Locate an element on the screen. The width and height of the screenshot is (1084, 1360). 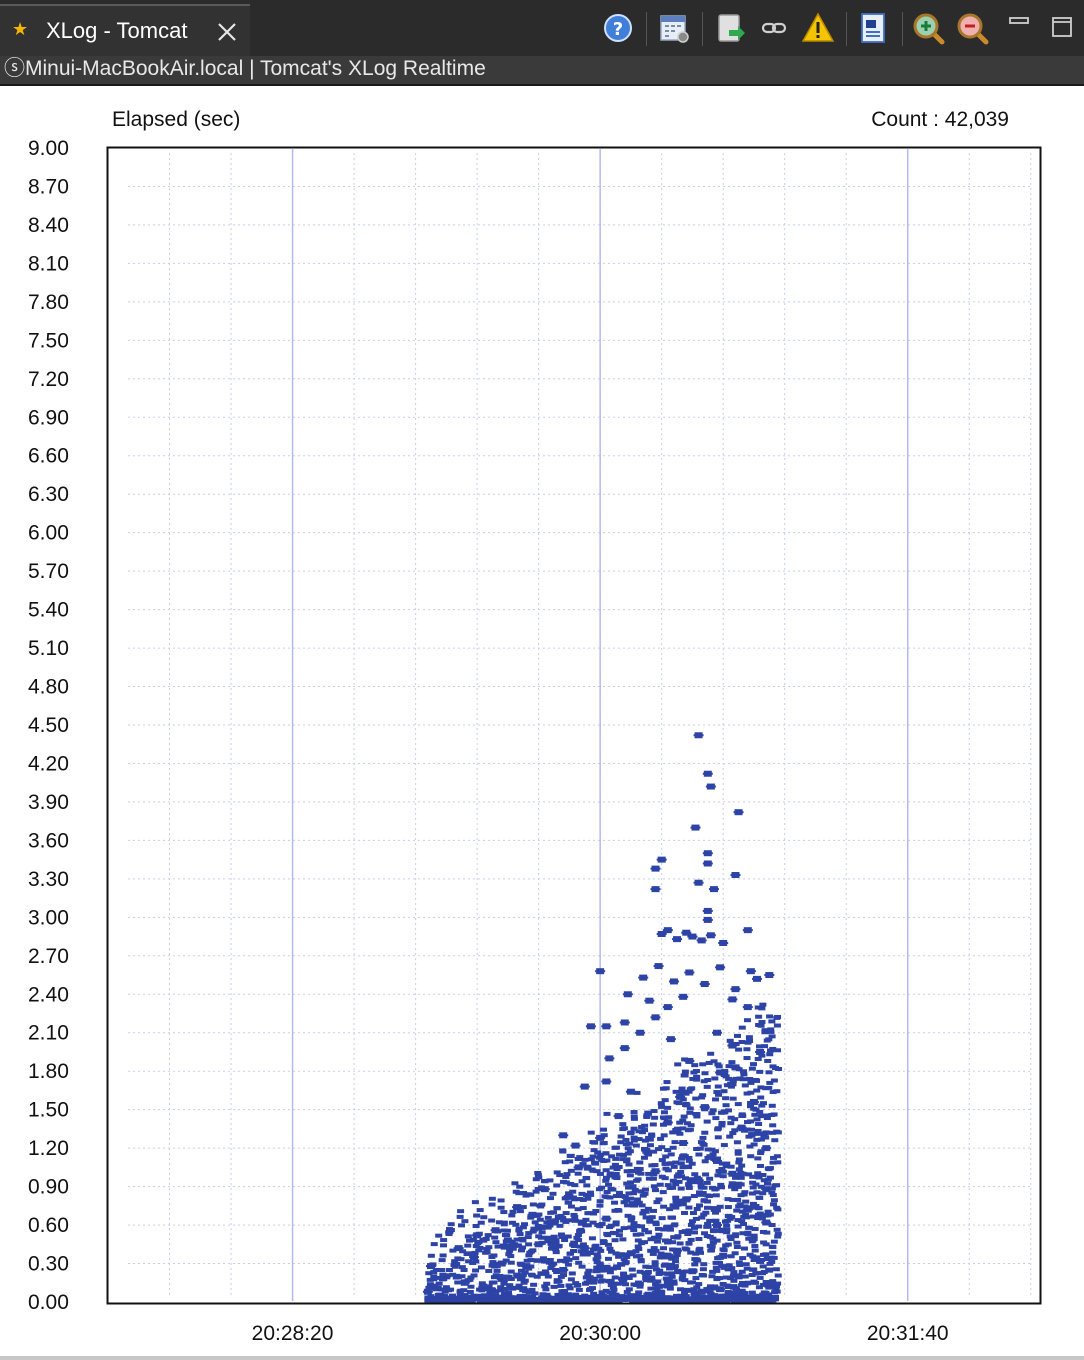
calendar-settings-icon is located at coordinates (674, 28).